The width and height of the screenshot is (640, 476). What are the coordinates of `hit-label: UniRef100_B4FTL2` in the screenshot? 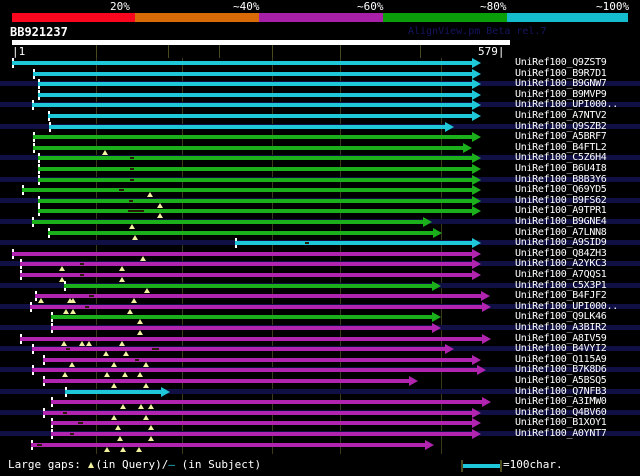 It's located at (561, 147).